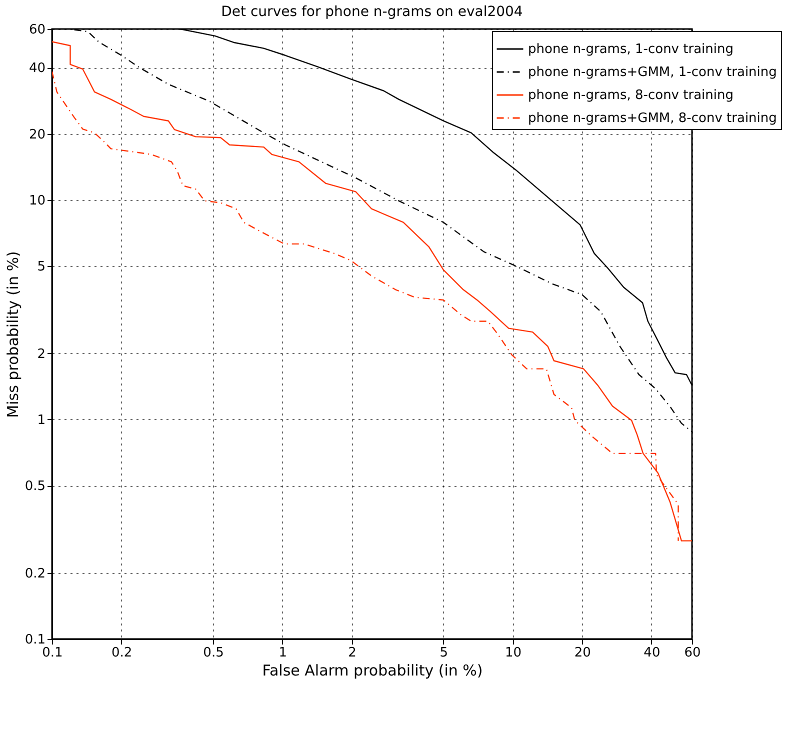 The width and height of the screenshot is (805, 741). Describe the element at coordinates (37, 200) in the screenshot. I see `y-tick-label: 10` at that location.